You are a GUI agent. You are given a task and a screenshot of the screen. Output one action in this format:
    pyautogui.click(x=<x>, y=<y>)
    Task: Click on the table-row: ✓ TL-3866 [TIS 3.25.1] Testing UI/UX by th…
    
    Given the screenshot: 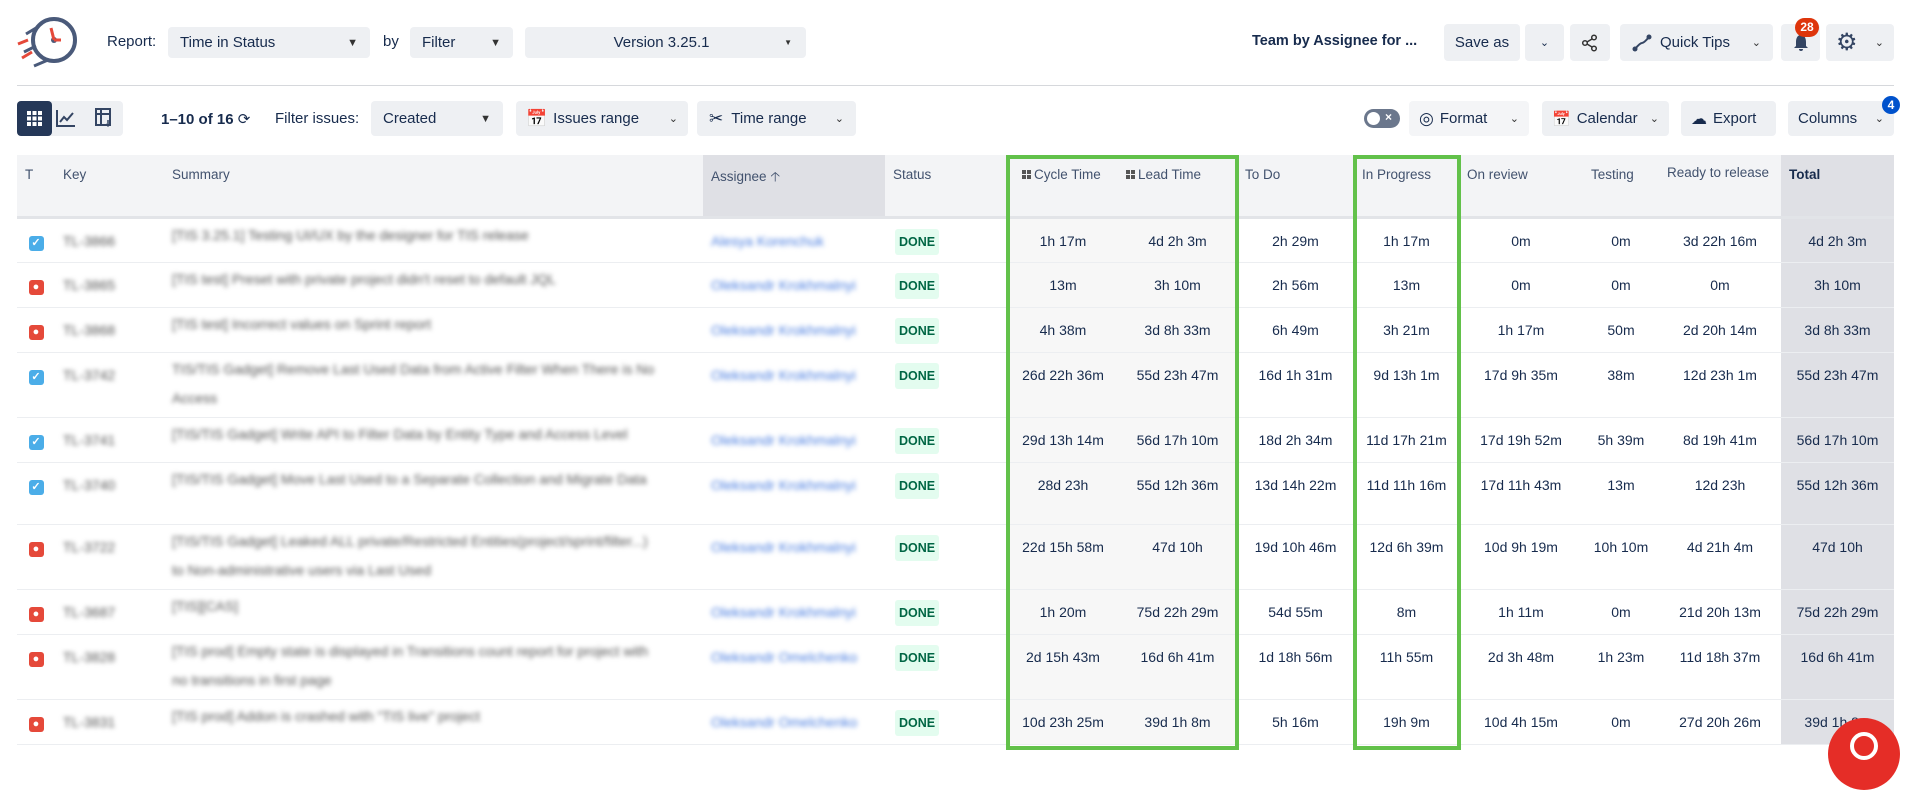 What is the action you would take?
    pyautogui.click(x=955, y=240)
    